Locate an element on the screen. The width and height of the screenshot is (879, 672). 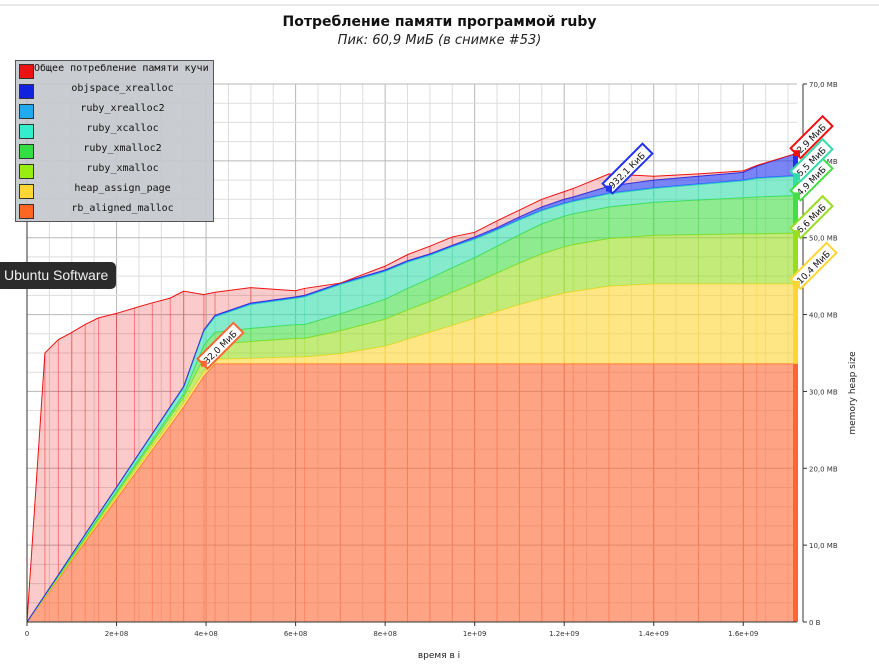
legend-item-ruby-xmalloc2: ruby_xmalloc2 is located at coordinates (114, 151).